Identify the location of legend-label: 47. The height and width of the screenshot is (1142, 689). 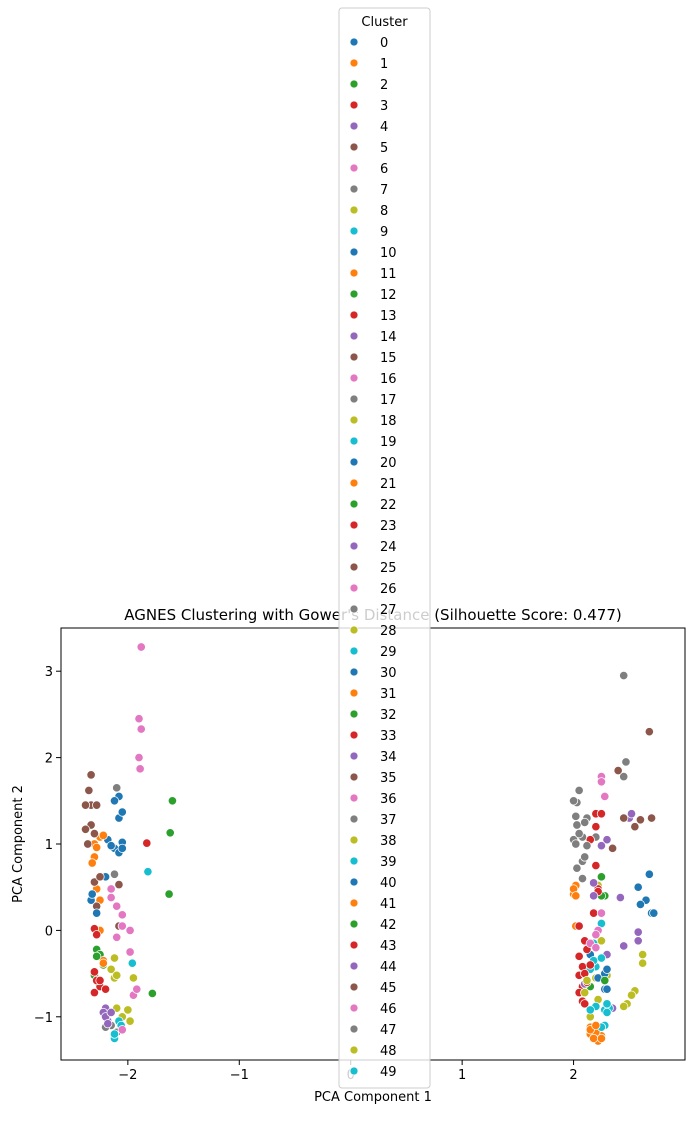
(388, 1030).